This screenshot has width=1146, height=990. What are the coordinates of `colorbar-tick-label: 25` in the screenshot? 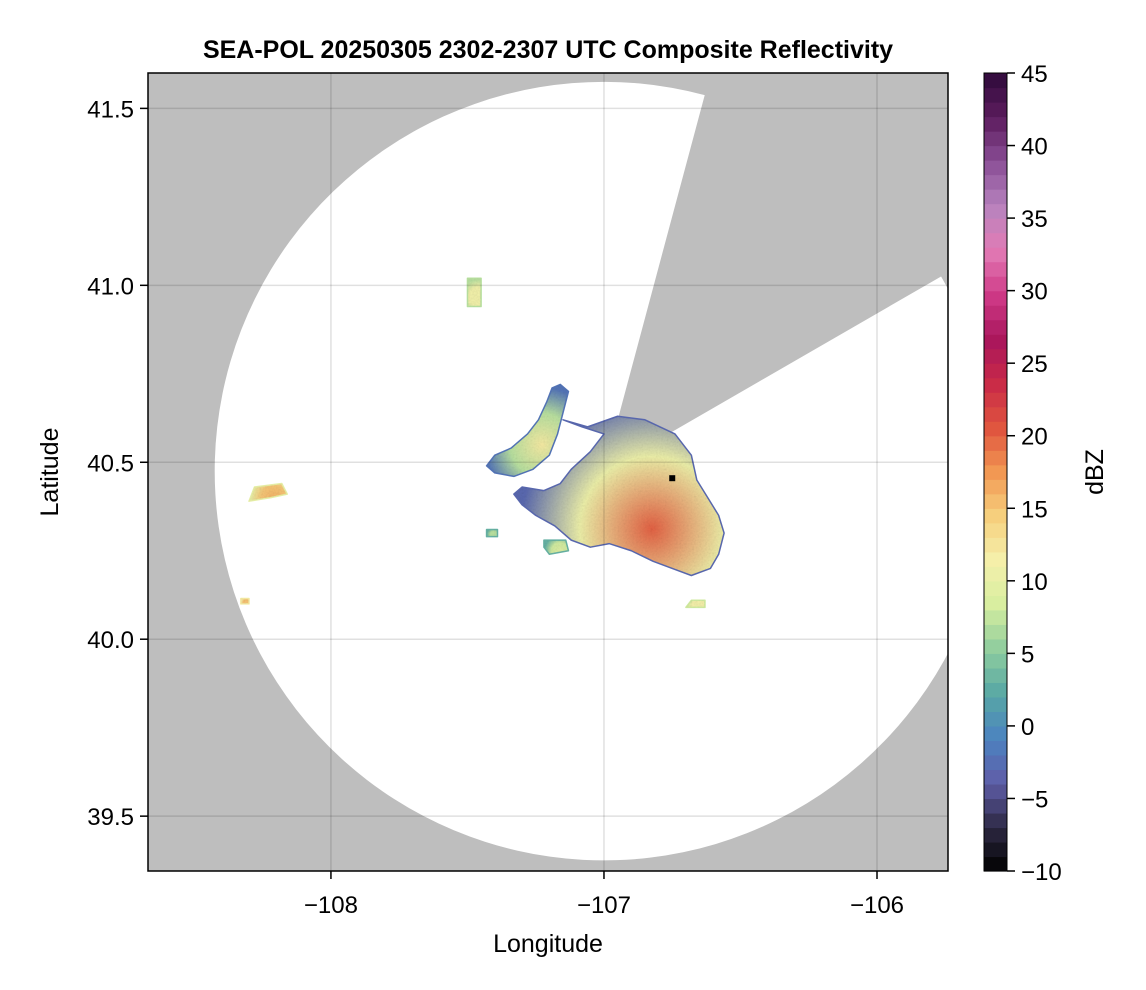 It's located at (1034, 364).